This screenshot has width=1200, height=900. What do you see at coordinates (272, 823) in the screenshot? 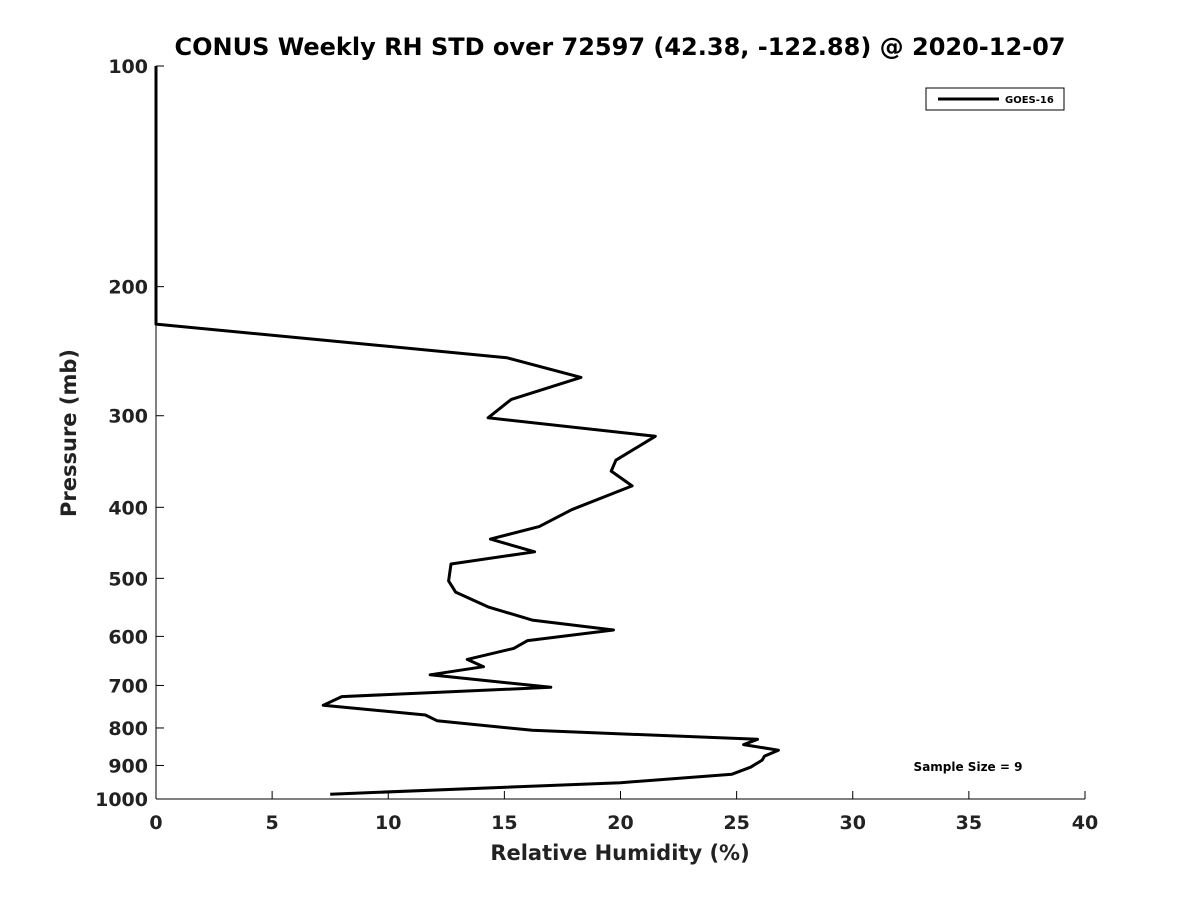
I see `x-tick-label: 5` at bounding box center [272, 823].